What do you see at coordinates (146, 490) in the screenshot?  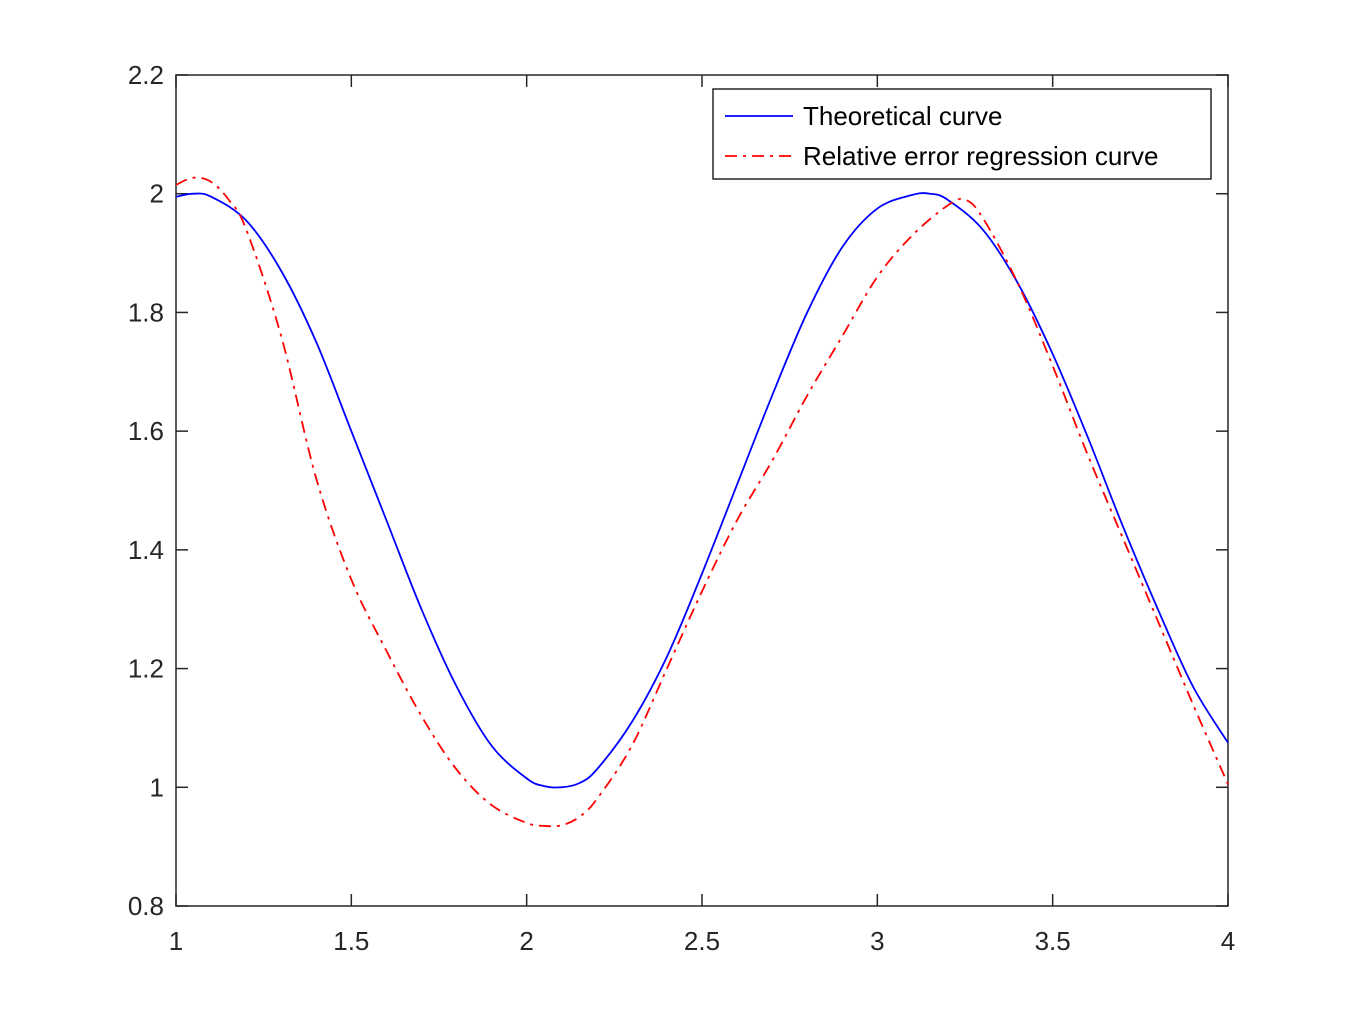 I see `y-tick-labels: 0.8 1 1.2 1.4 1.6 1.8 2 2.2` at bounding box center [146, 490].